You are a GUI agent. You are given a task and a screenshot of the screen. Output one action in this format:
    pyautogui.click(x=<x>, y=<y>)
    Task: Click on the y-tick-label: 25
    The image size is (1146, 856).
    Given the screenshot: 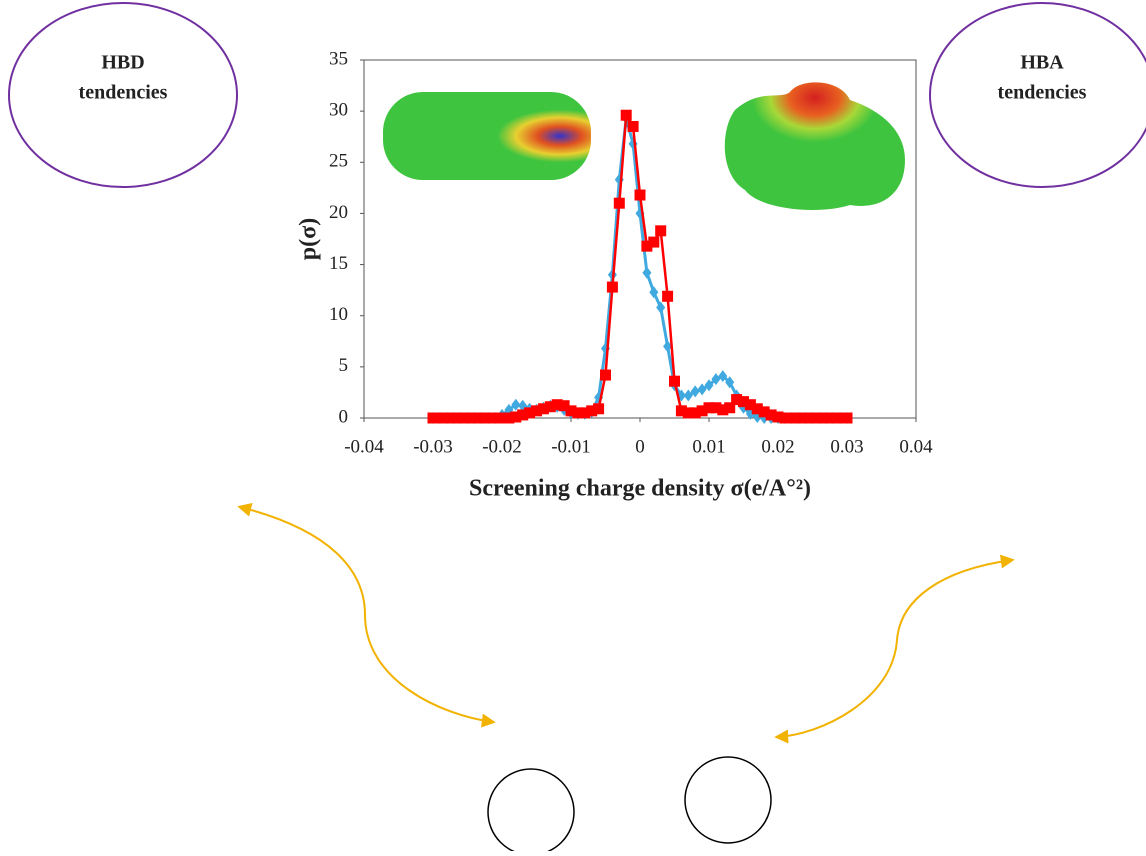 What is the action you would take?
    pyautogui.click(x=338, y=161)
    